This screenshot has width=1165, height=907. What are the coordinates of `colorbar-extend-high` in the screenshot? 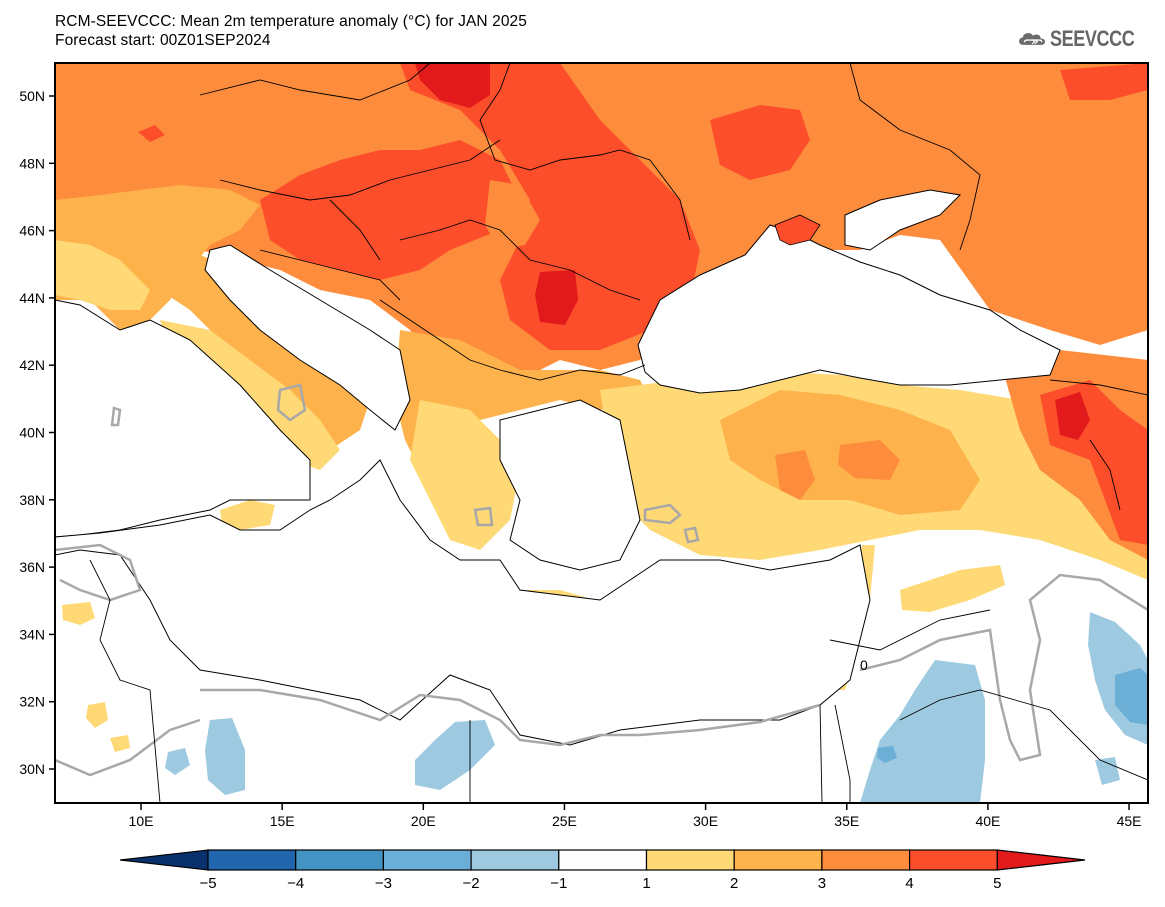 It's located at (1041, 860).